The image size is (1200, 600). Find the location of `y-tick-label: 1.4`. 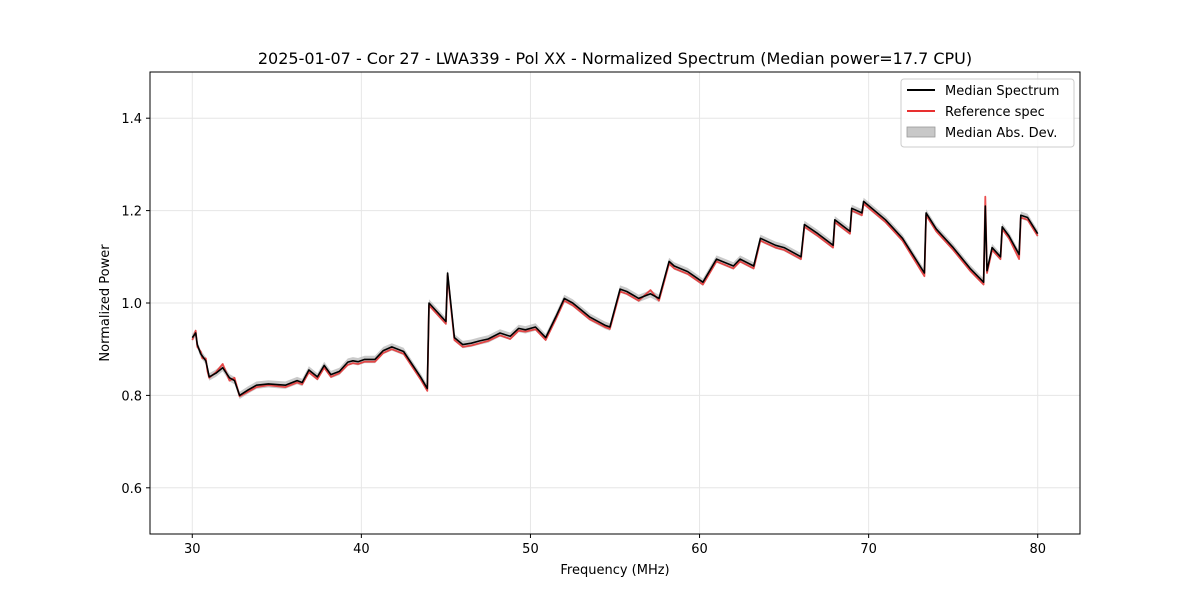

y-tick-label: 1.4 is located at coordinates (131, 119).